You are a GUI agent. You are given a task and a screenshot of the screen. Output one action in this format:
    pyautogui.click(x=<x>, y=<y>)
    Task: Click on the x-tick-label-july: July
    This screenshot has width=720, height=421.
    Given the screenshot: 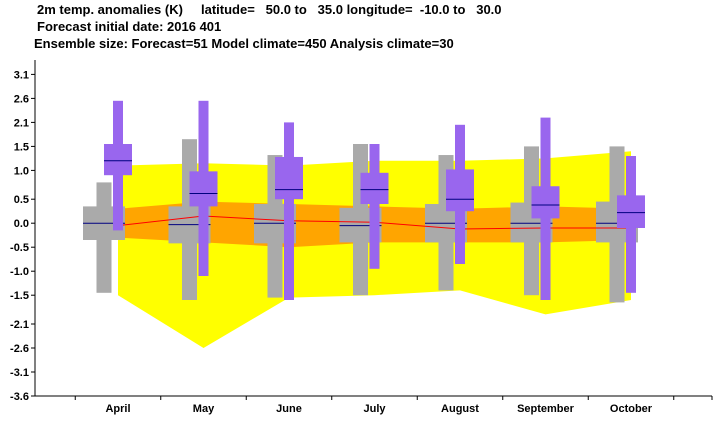 What is the action you would take?
    pyautogui.click(x=374, y=409)
    